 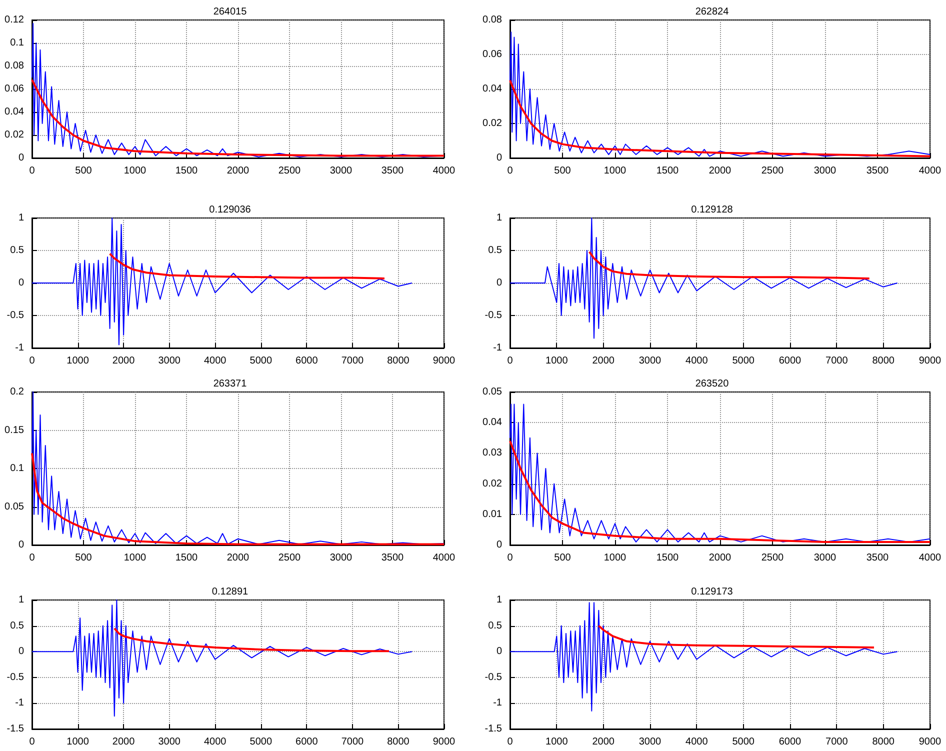 I want to click on y-tick-label: 0.12, so click(x=14, y=20).